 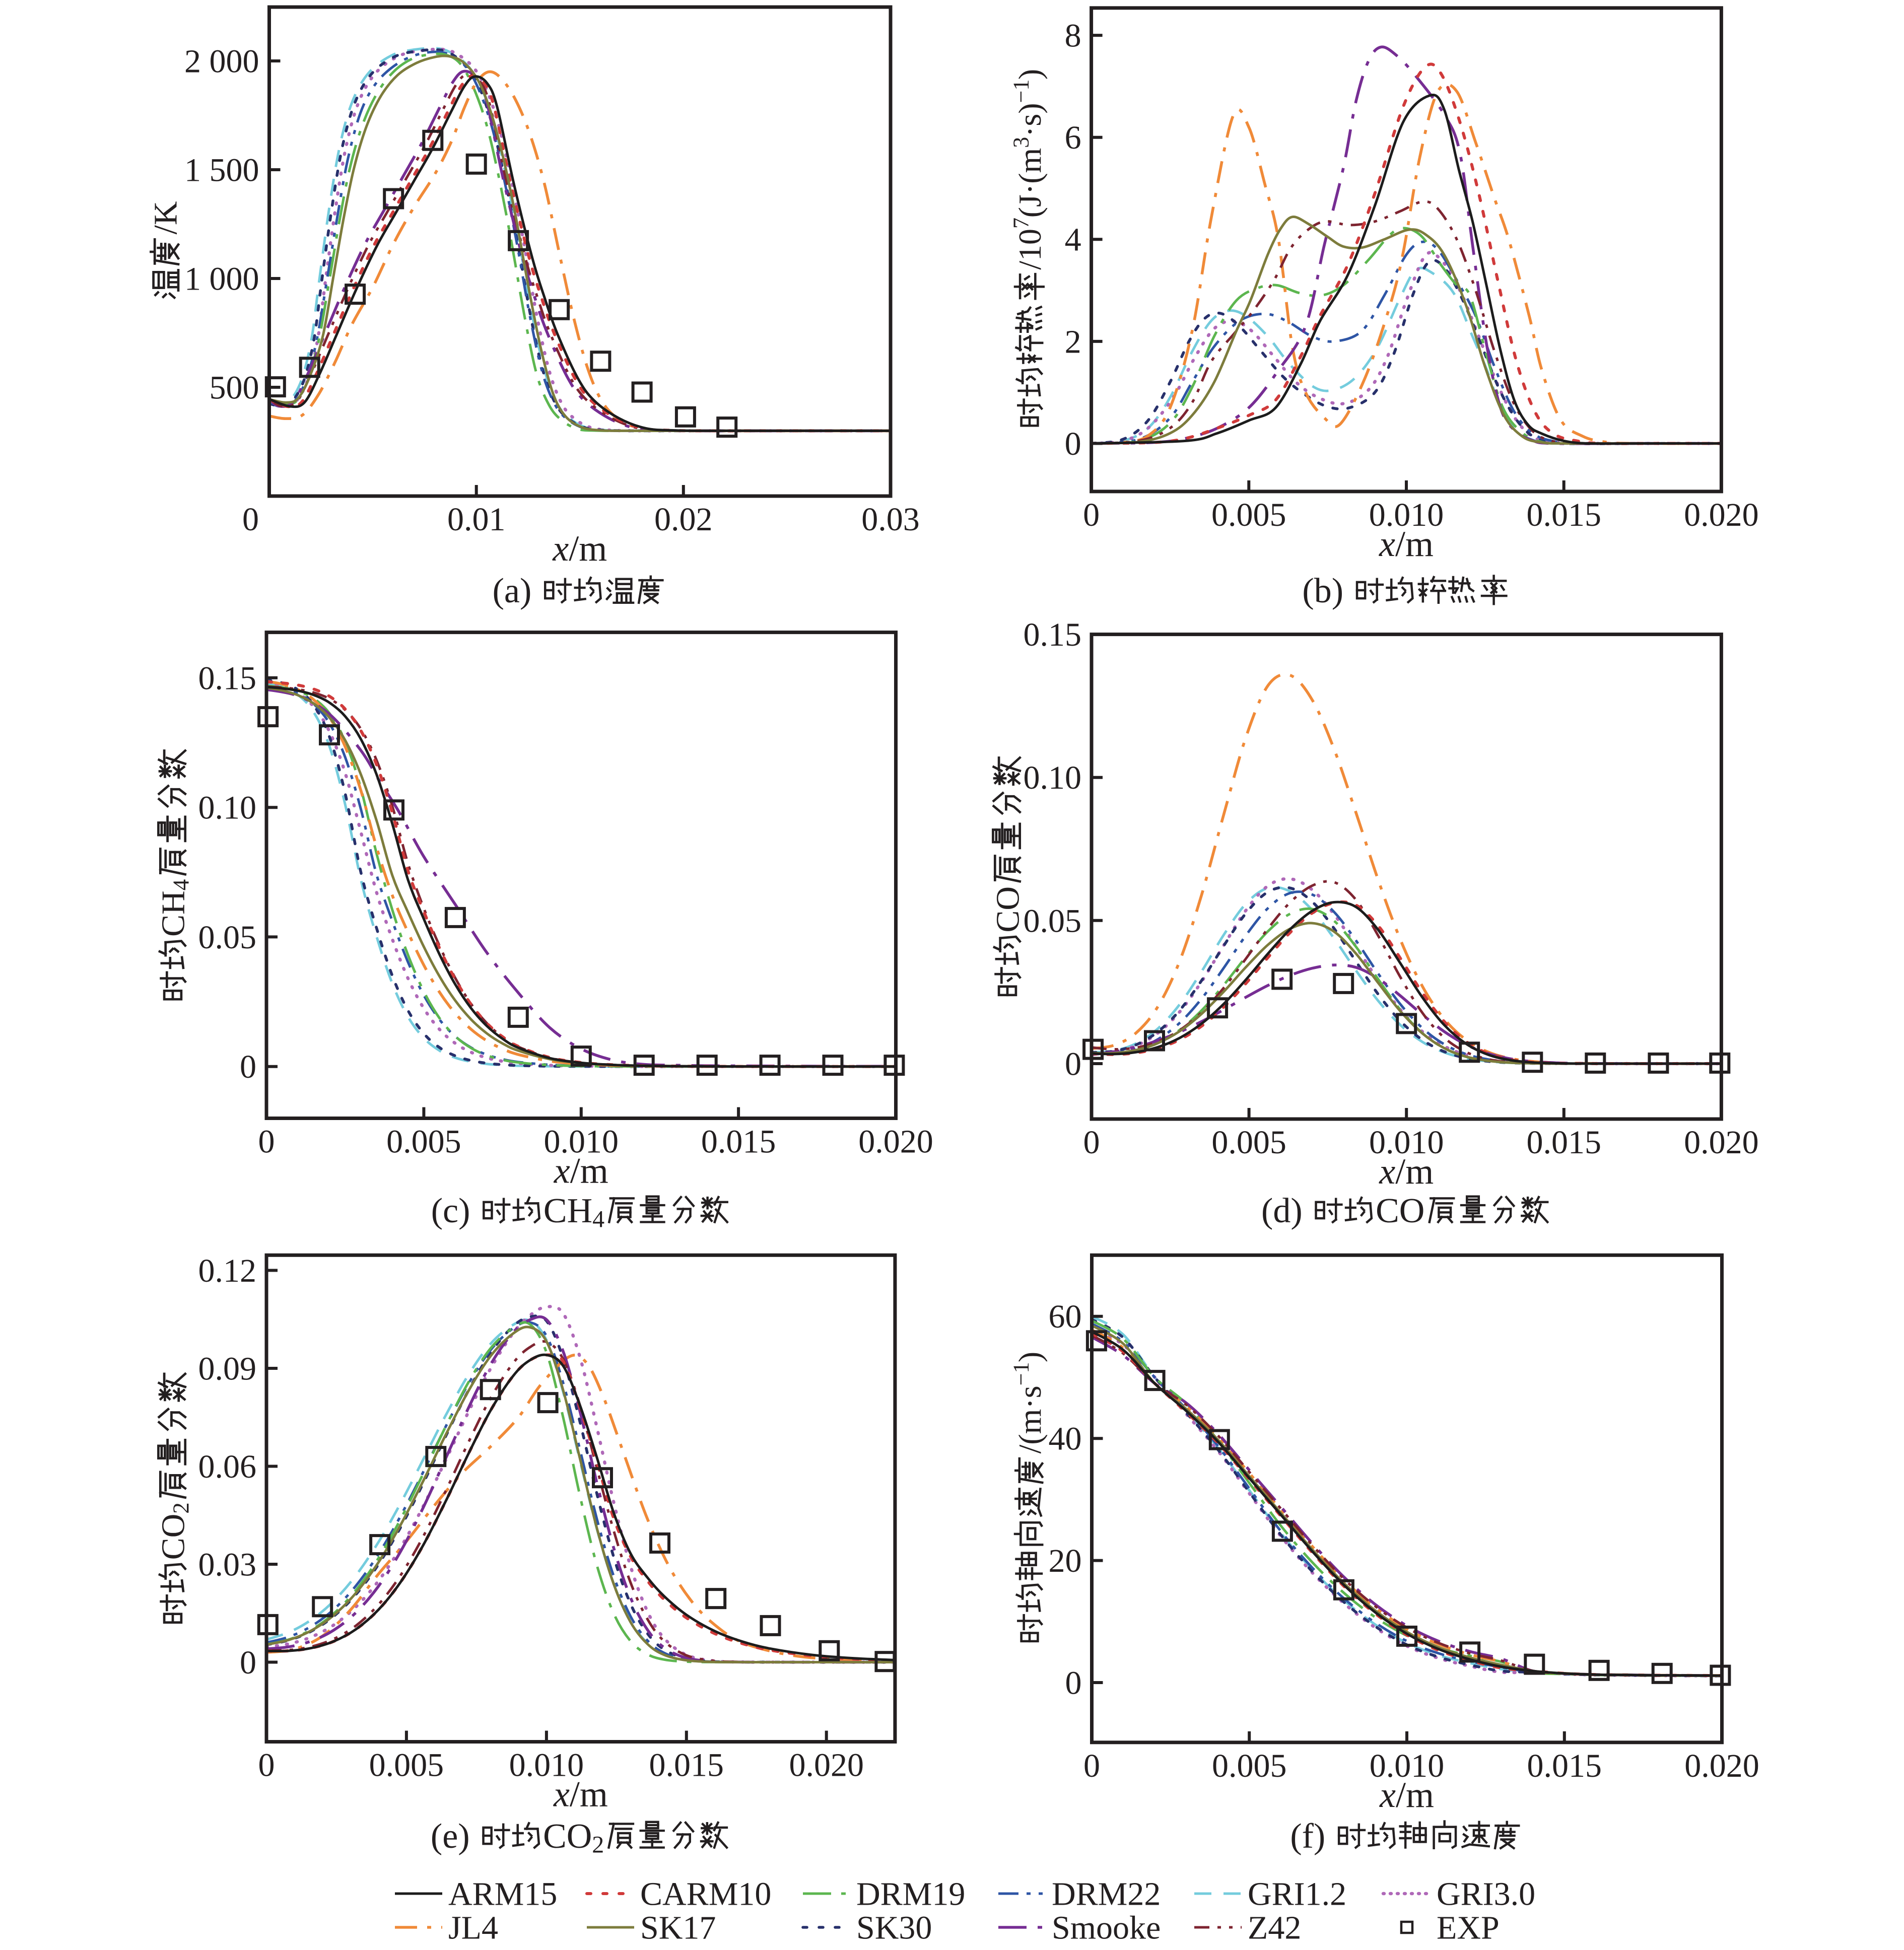 What do you see at coordinates (165, 218) in the screenshot?
I see `svg-text: /K` at bounding box center [165, 218].